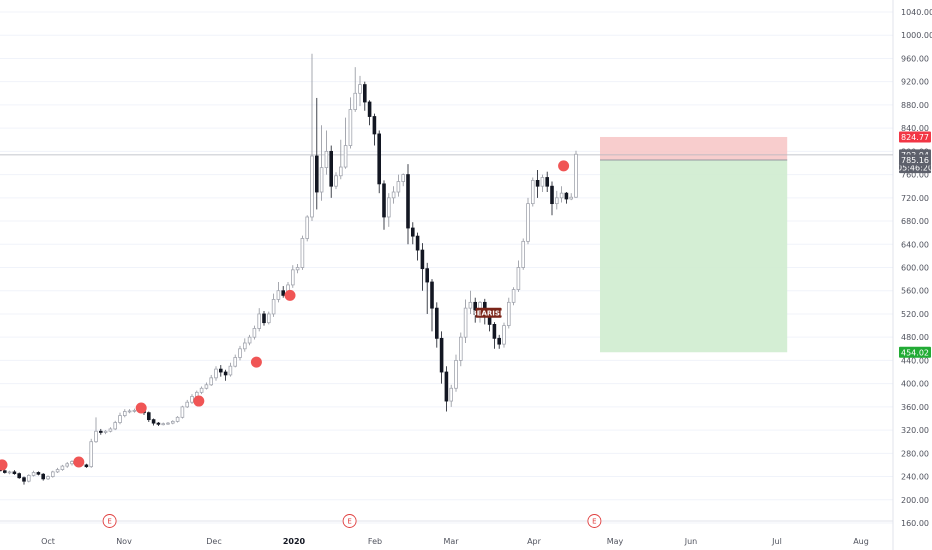  Describe the element at coordinates (915, 128) in the screenshot. I see `price-tick-label: 840.00` at that location.